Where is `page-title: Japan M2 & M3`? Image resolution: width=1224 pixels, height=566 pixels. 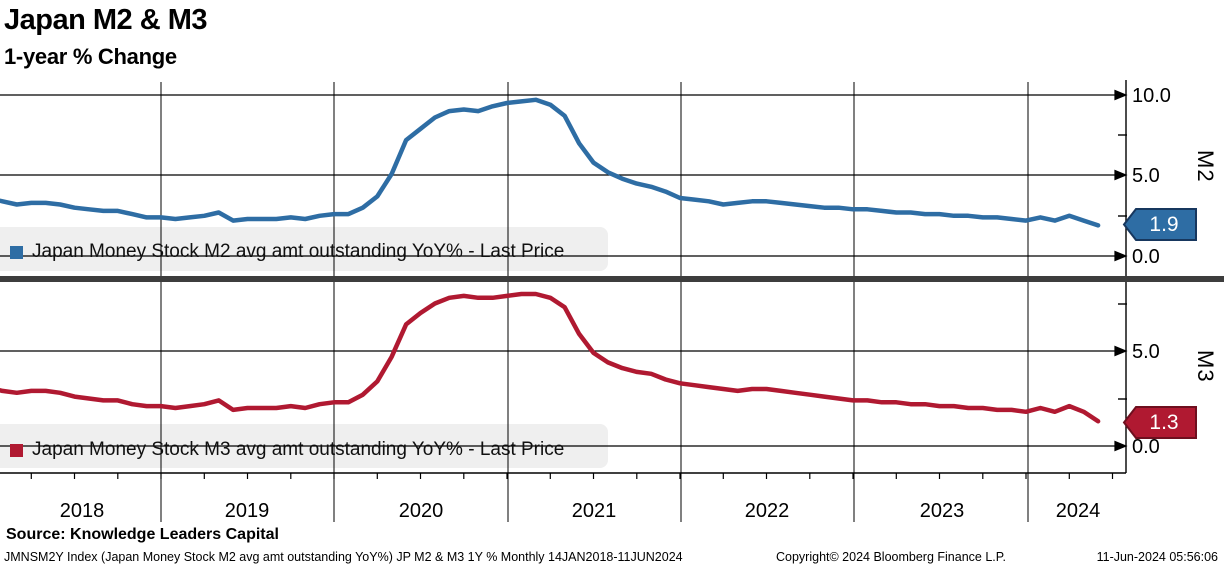 page-title: Japan M2 & M3 is located at coordinates (106, 20).